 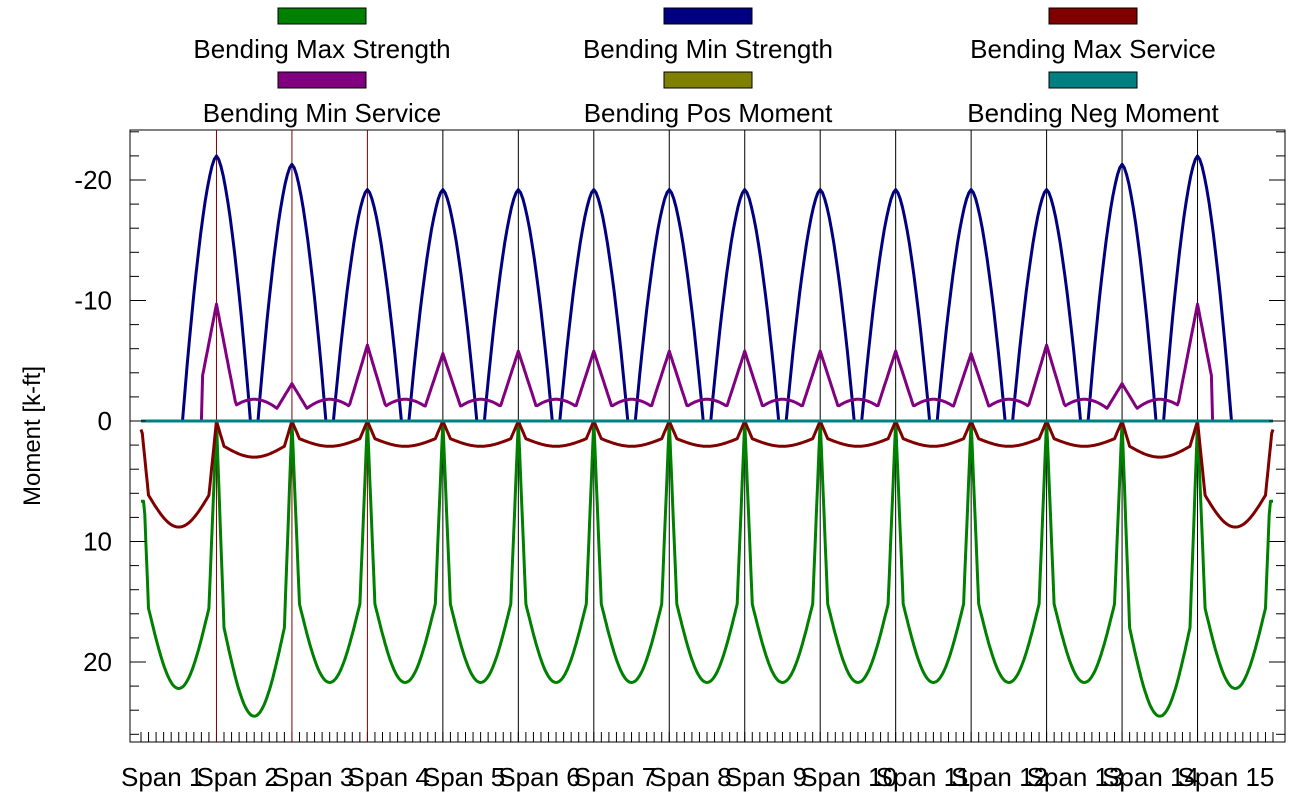 What do you see at coordinates (321, 49) in the screenshot?
I see `legend-label: Bending Max Strength` at bounding box center [321, 49].